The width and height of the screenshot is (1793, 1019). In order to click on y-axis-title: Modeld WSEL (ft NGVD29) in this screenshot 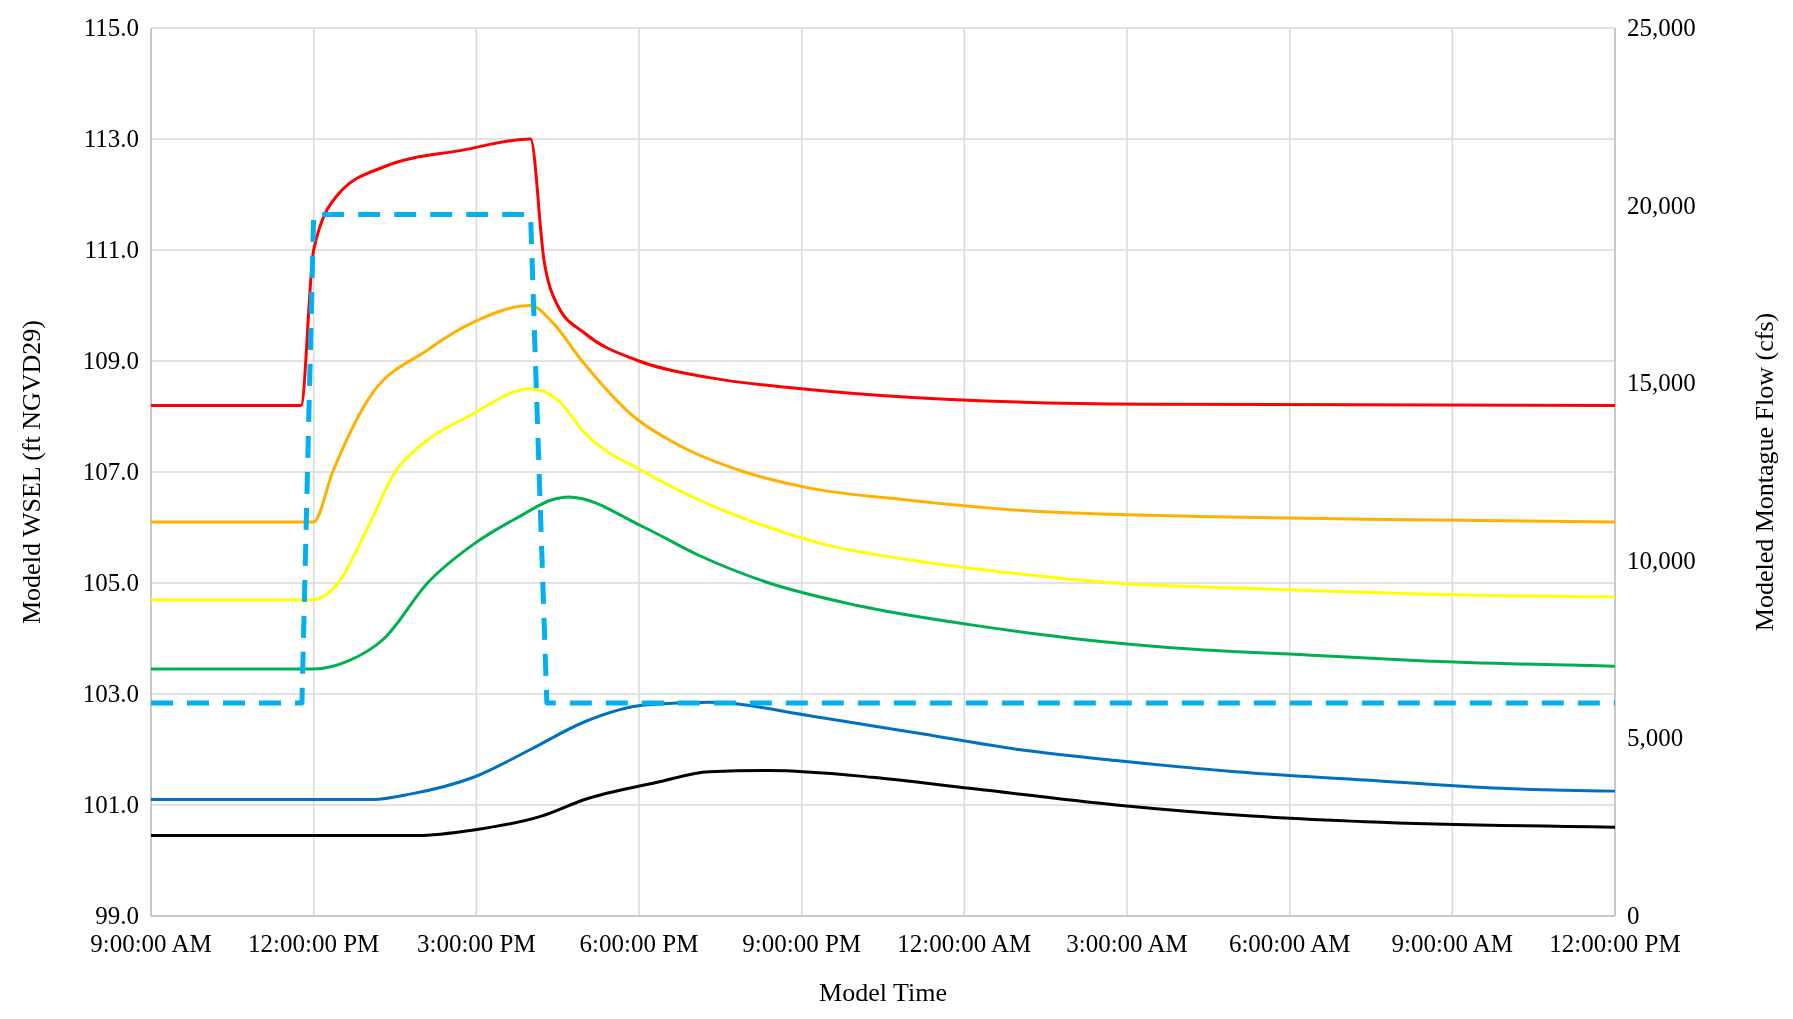, I will do `click(31, 472)`.